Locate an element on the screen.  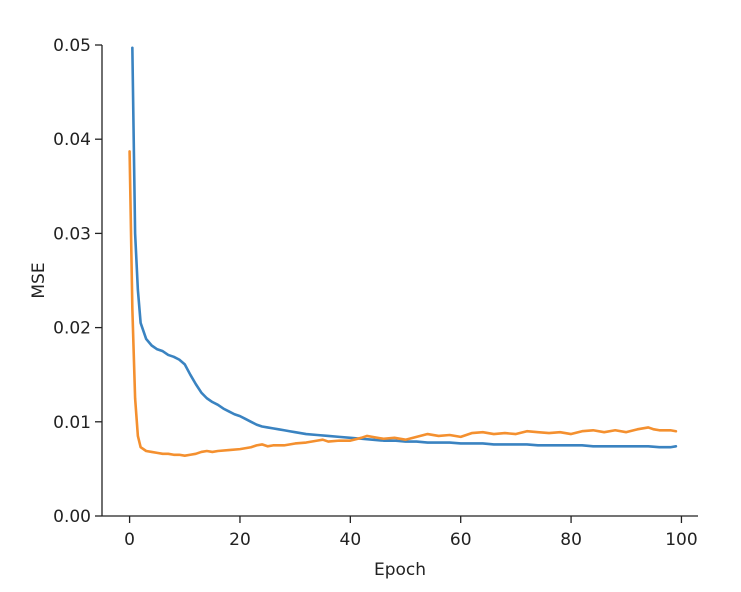
x-axis-label: Epoch is located at coordinates (400, 570).